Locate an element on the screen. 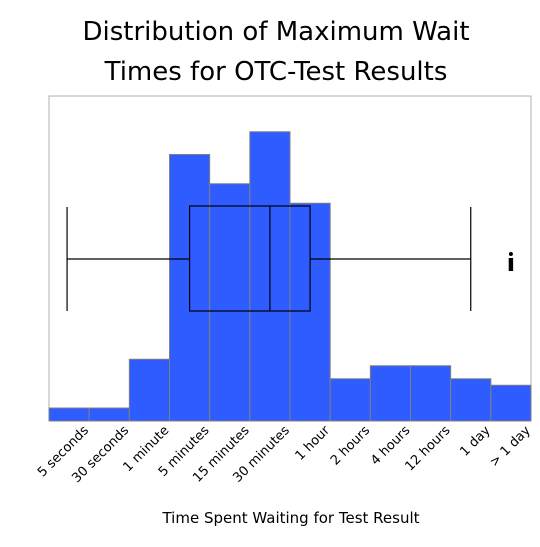 The width and height of the screenshot is (540, 547). x-tick-label-7: 2 hours is located at coordinates (350, 445).